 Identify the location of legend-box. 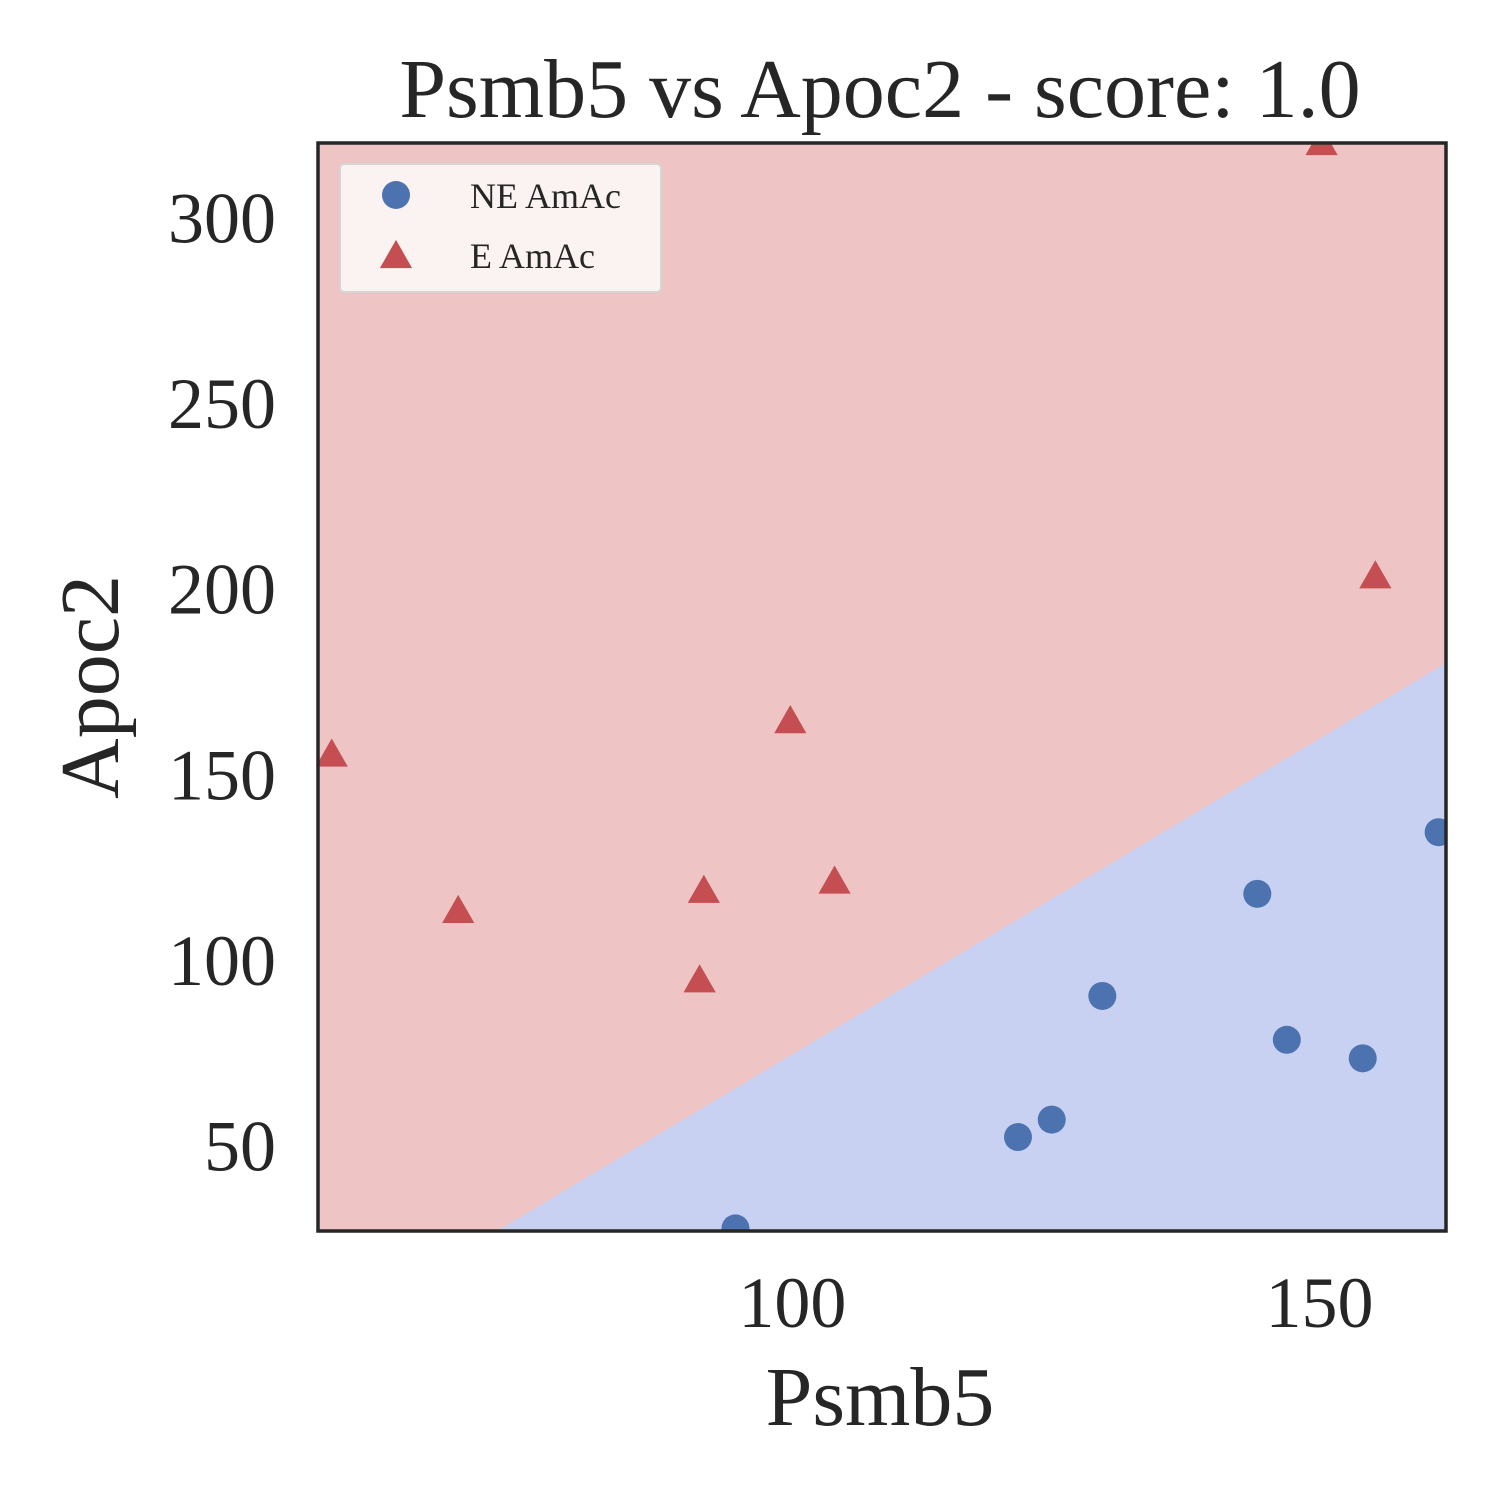
(500, 228).